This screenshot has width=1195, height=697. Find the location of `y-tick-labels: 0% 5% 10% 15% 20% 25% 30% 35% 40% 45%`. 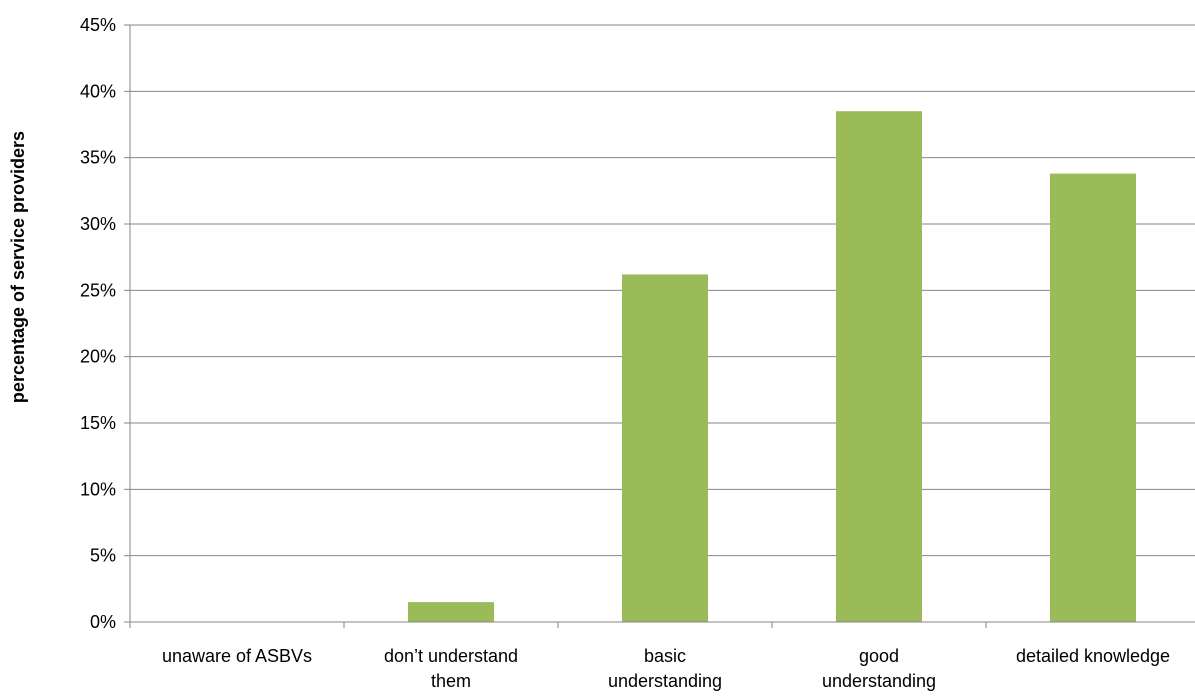

y-tick-labels: 0% 5% 10% 15% 20% 25% 30% 35% 40% 45% is located at coordinates (98, 323).